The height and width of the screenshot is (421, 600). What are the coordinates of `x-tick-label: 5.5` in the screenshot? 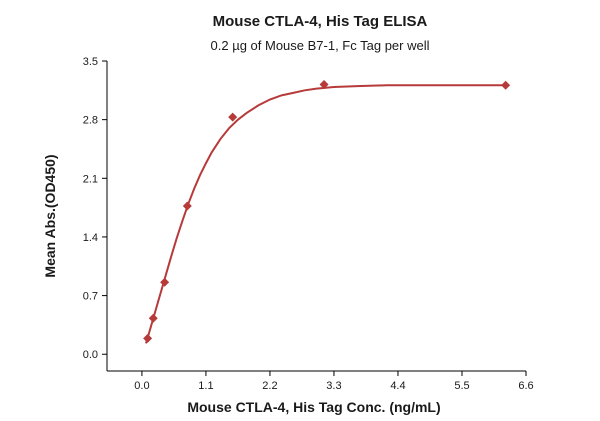 It's located at (461, 386).